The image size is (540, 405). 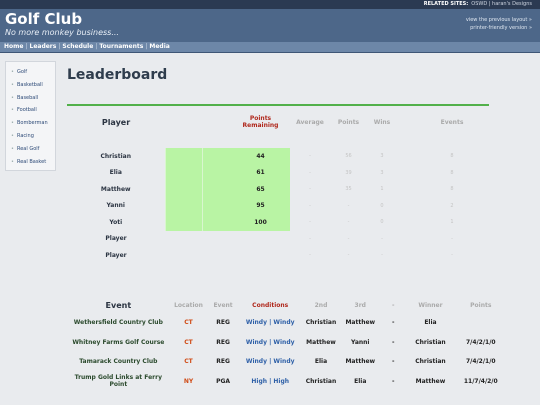 I want to click on sidebar-item-baseball: • Baseball, so click(x=30, y=98).